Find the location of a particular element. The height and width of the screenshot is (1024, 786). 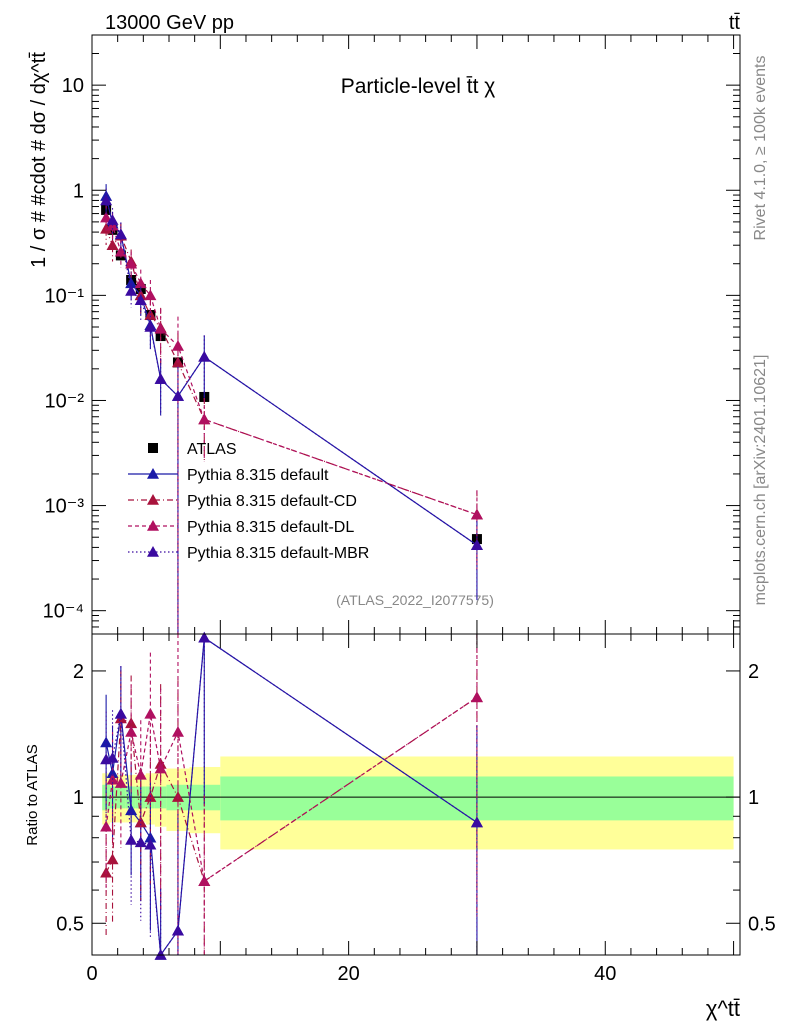

legend-item-pythia-8-315-default-dl: Pythia 8.315 default-DL is located at coordinates (241, 527).